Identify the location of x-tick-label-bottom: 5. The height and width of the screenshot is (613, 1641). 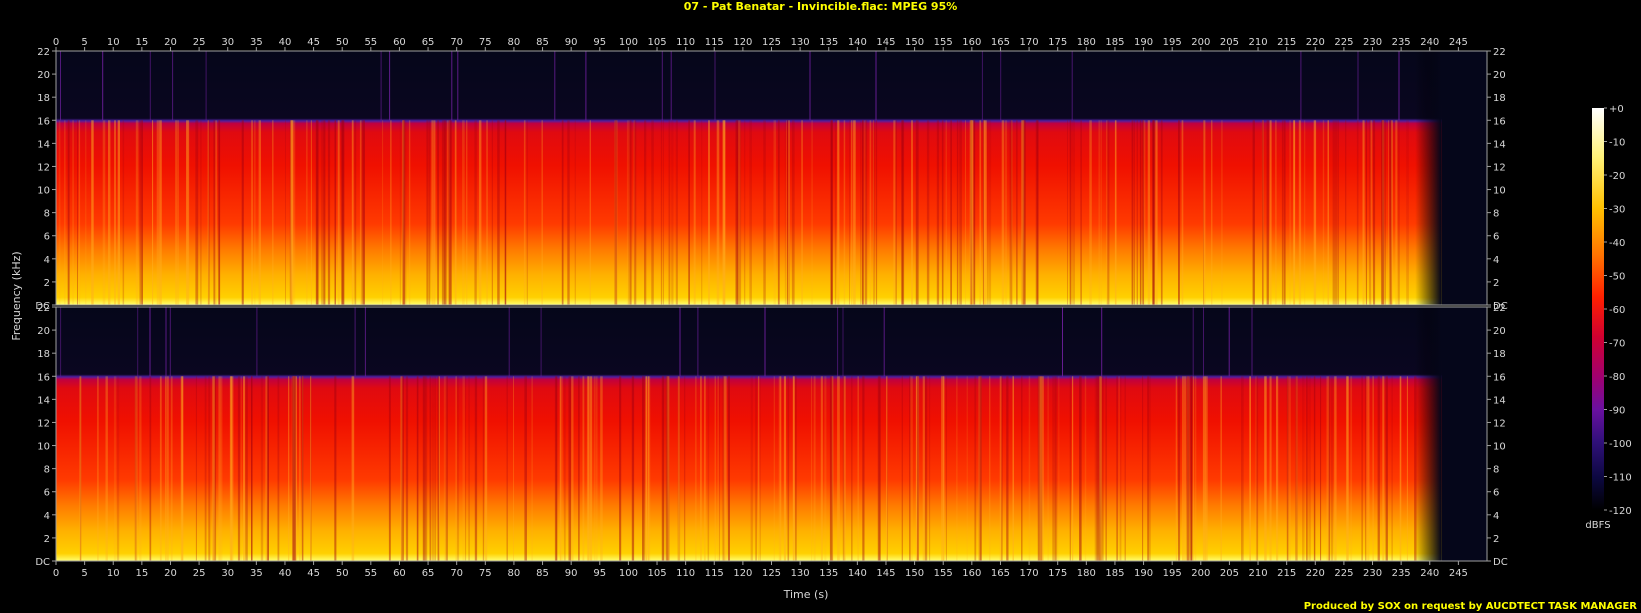
(84, 573).